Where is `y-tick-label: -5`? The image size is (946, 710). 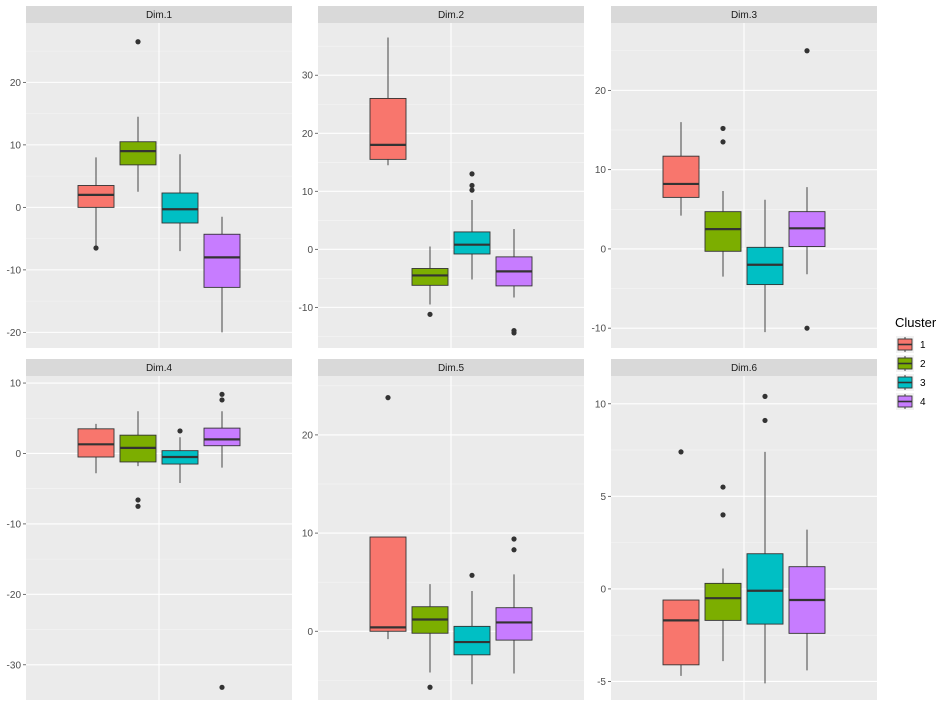
y-tick-label: -5 is located at coordinates (601, 682).